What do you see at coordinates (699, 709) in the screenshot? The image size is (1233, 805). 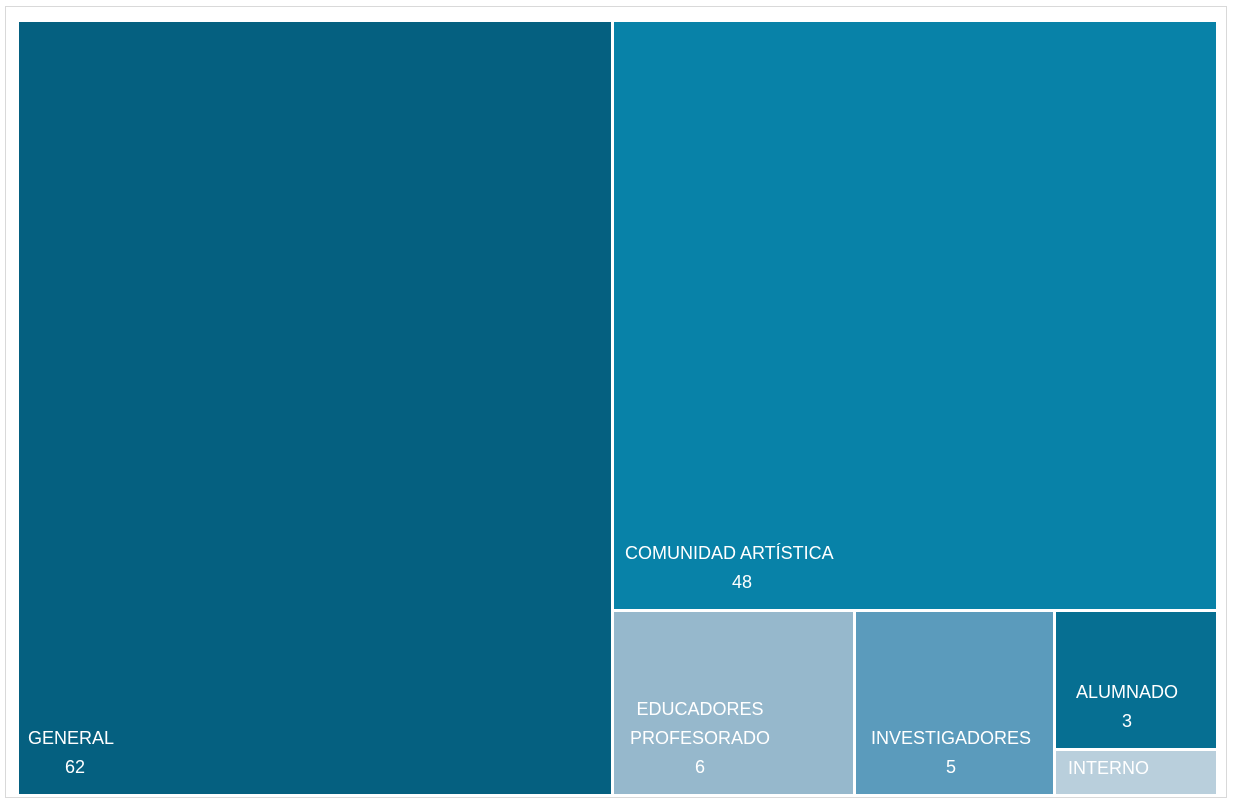 I see `treemap-label-educadores-profesorado-line-1: EDUCADORES` at bounding box center [699, 709].